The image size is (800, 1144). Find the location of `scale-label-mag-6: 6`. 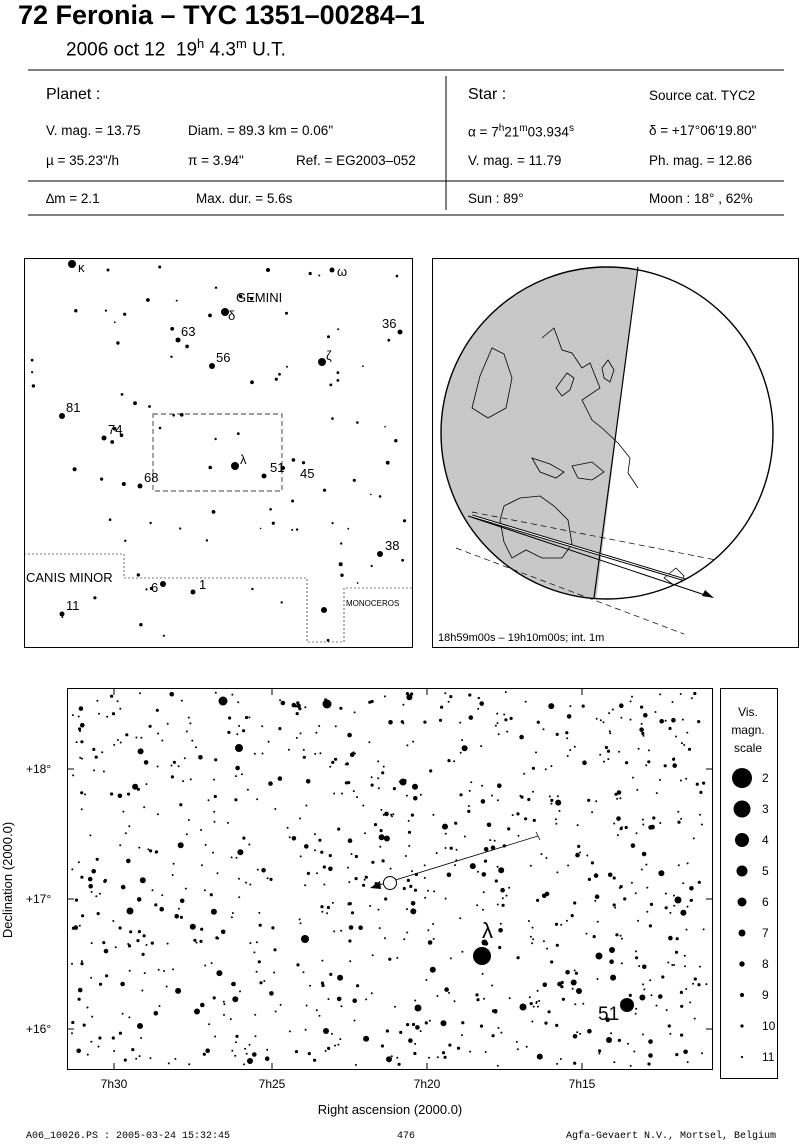

scale-label-mag-6: 6 is located at coordinates (765, 902).